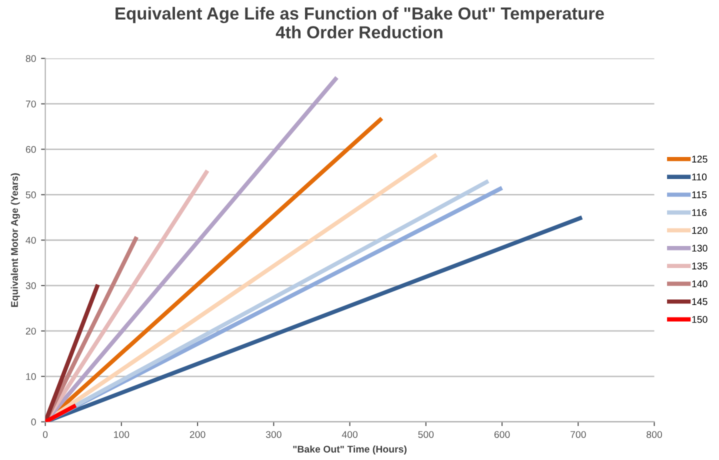  What do you see at coordinates (699, 177) in the screenshot?
I see `legend-label: 110` at bounding box center [699, 177].